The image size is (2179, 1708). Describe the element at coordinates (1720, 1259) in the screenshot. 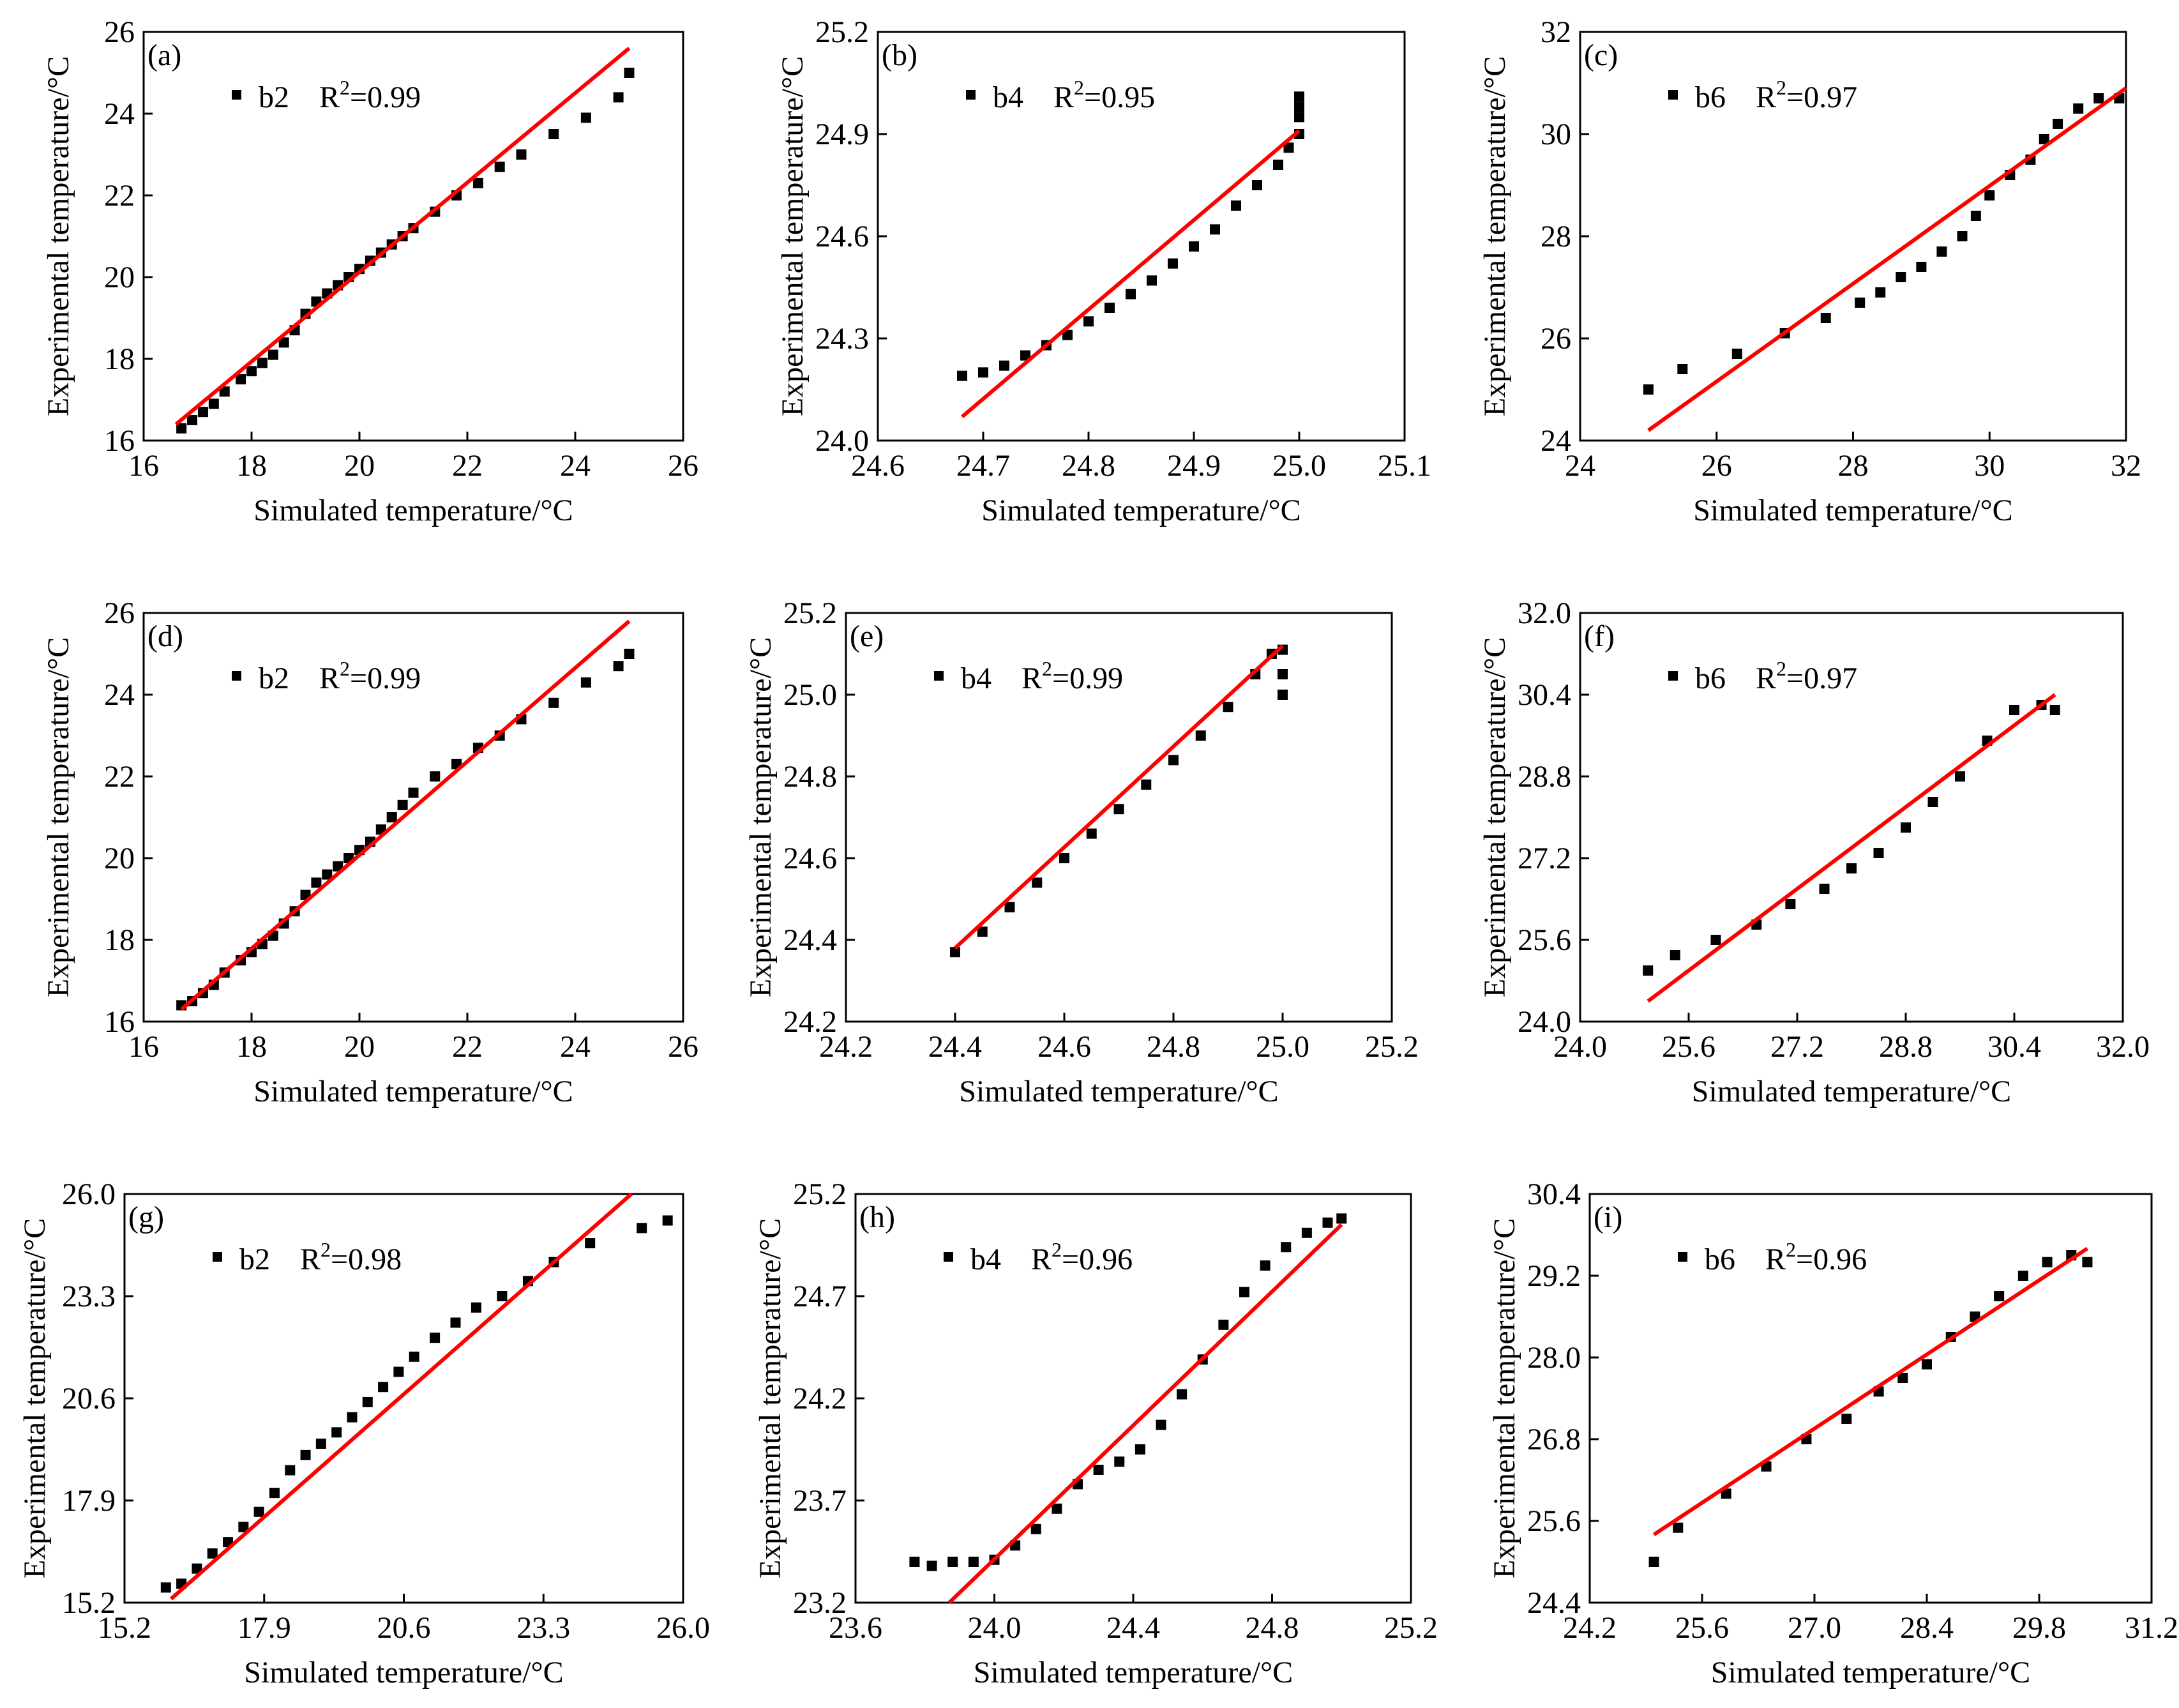

I see `legend-series: b6` at that location.